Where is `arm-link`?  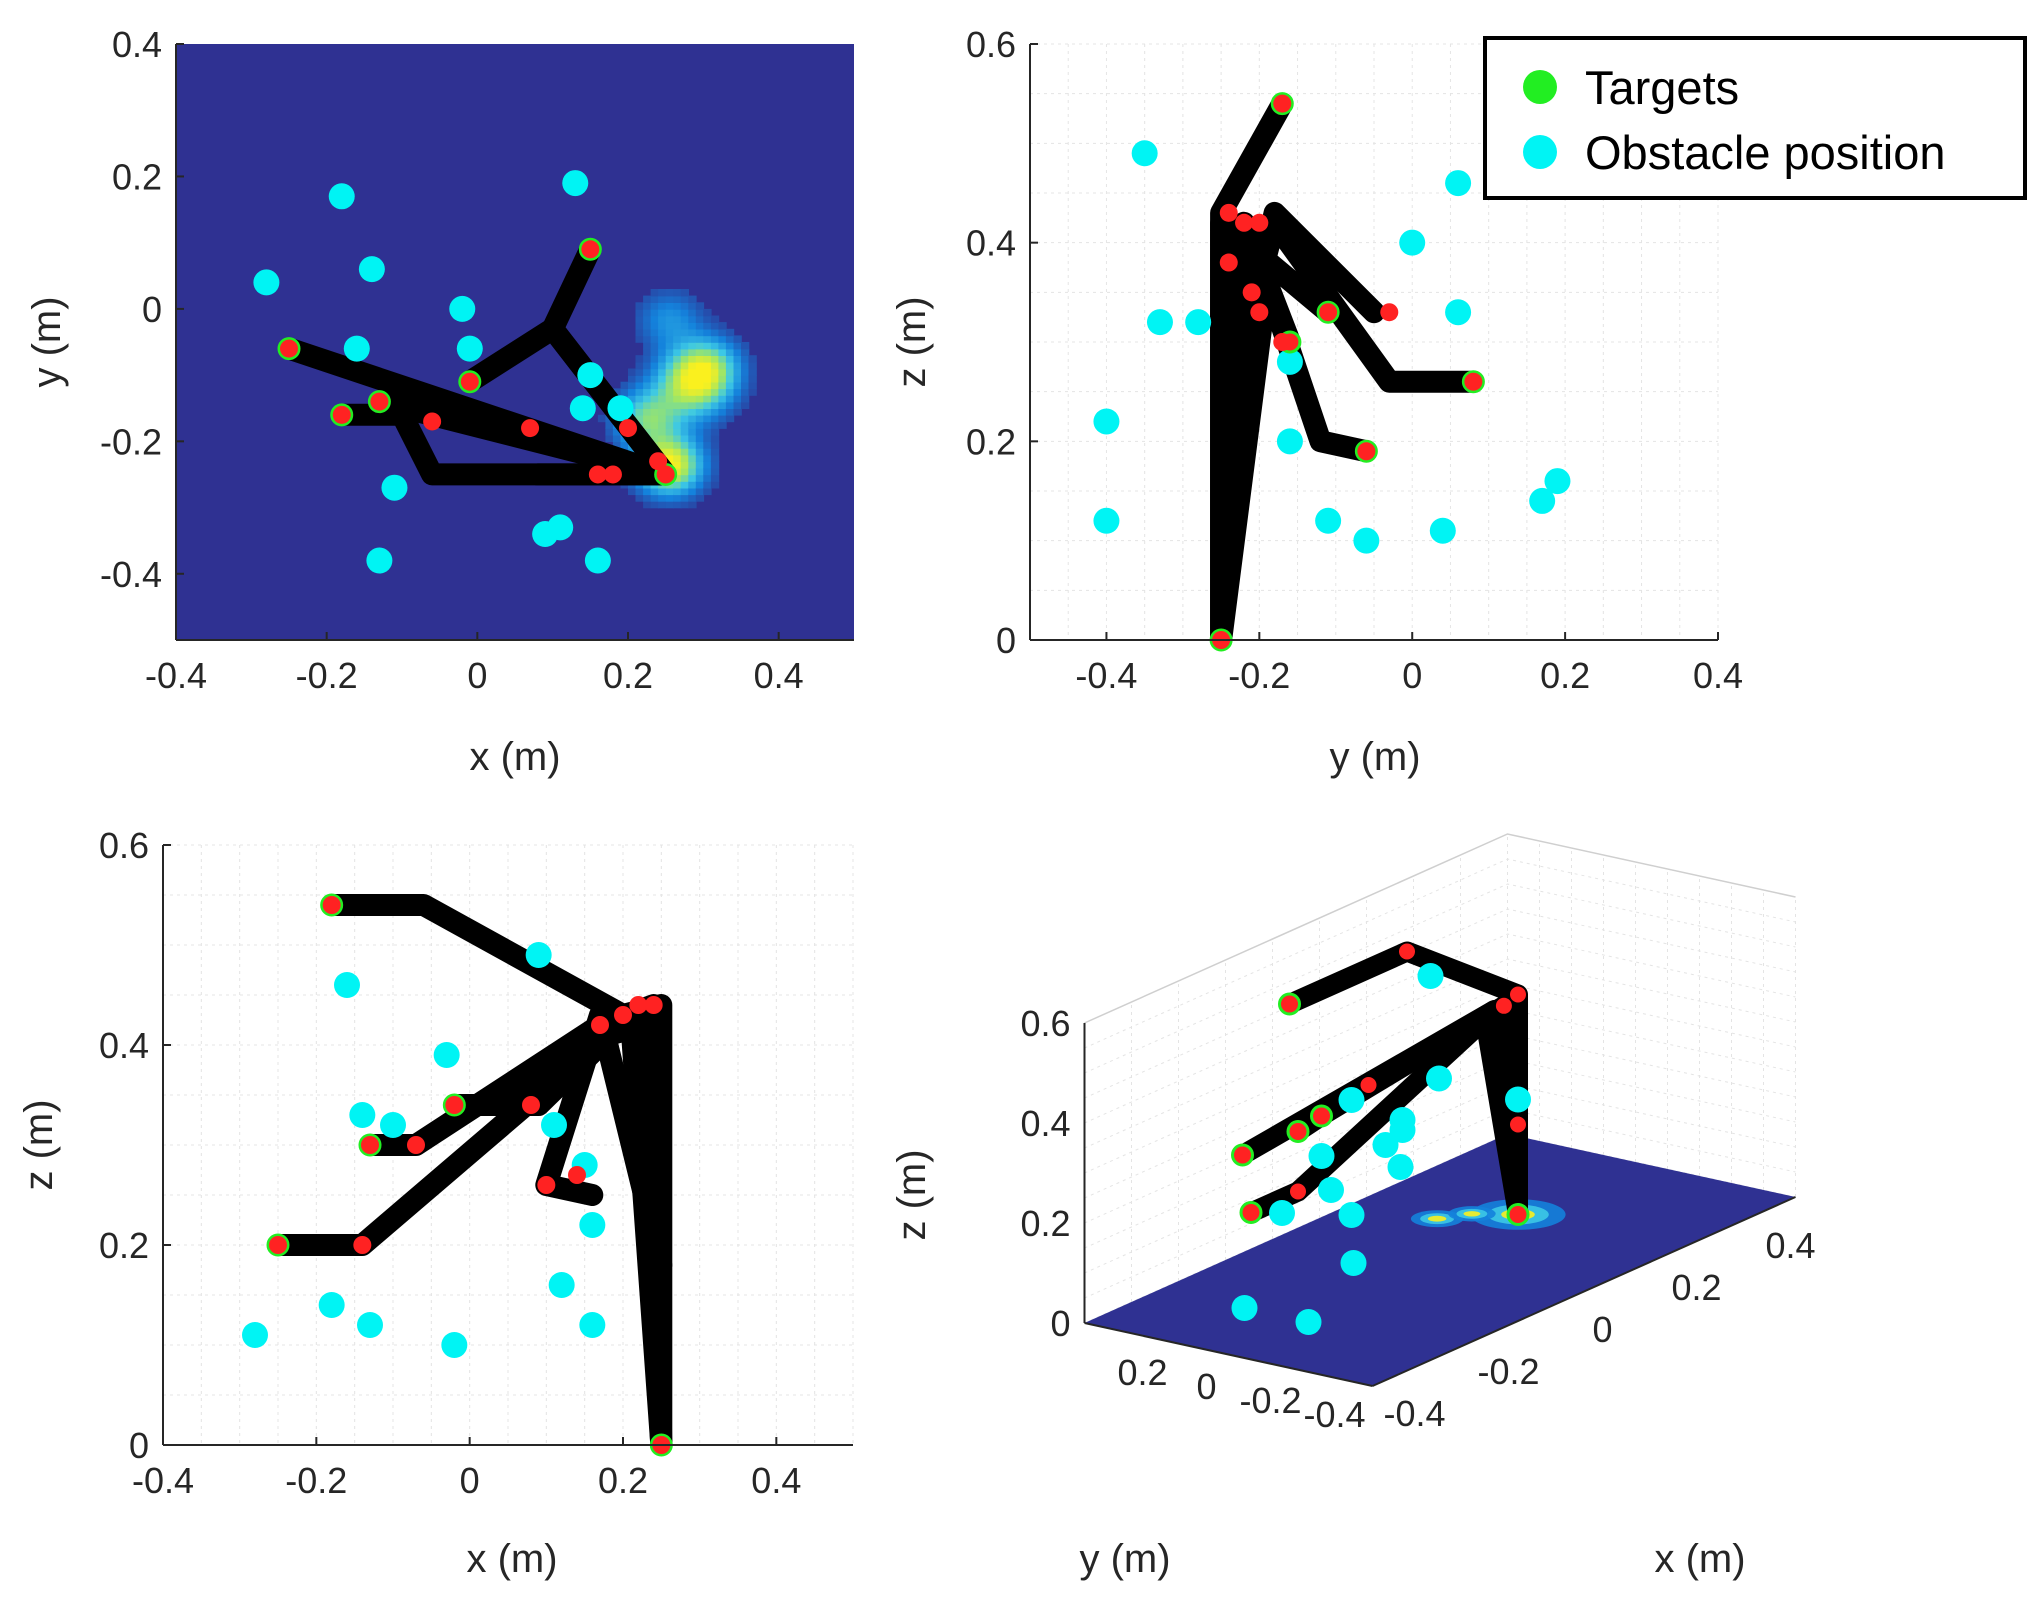 arm-link is located at coordinates (470, 1235).